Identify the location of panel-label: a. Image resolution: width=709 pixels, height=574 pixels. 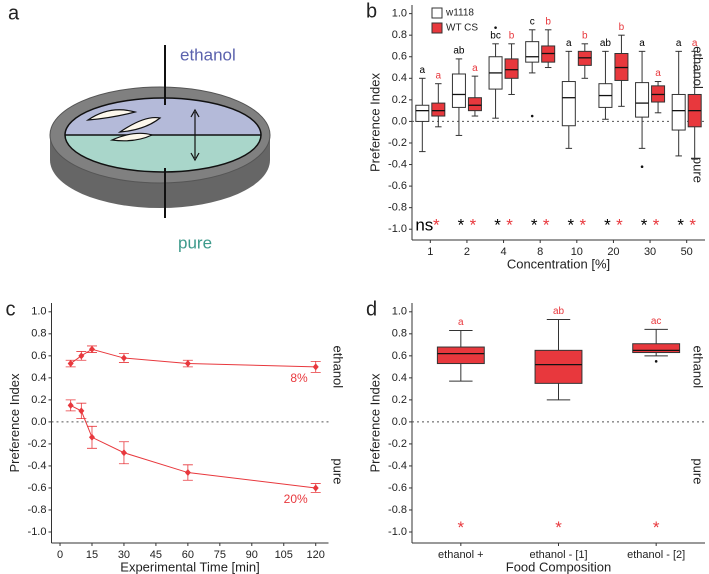
(14, 13).